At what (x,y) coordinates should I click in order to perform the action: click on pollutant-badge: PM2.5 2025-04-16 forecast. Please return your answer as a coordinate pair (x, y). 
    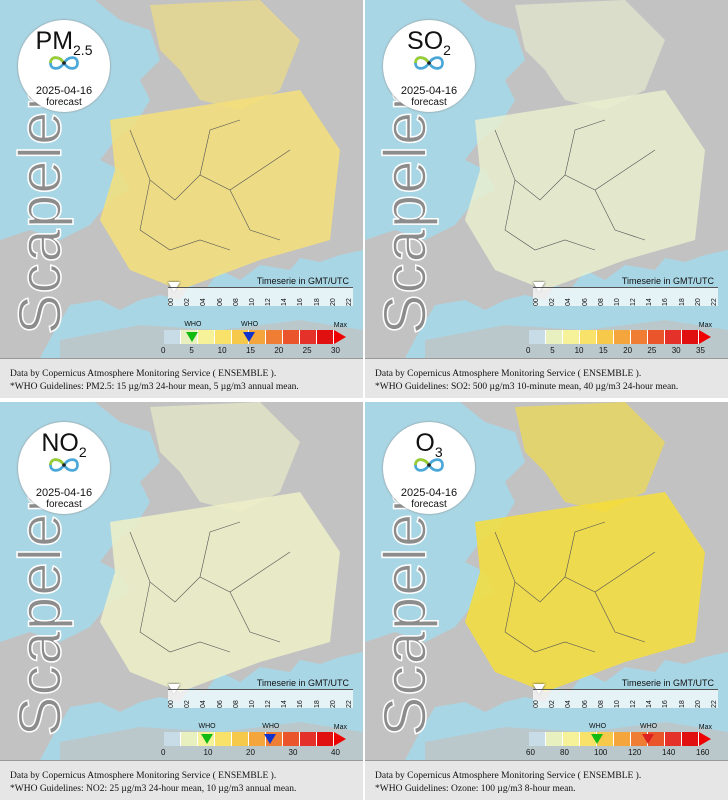
    Looking at the image, I should click on (64, 66).